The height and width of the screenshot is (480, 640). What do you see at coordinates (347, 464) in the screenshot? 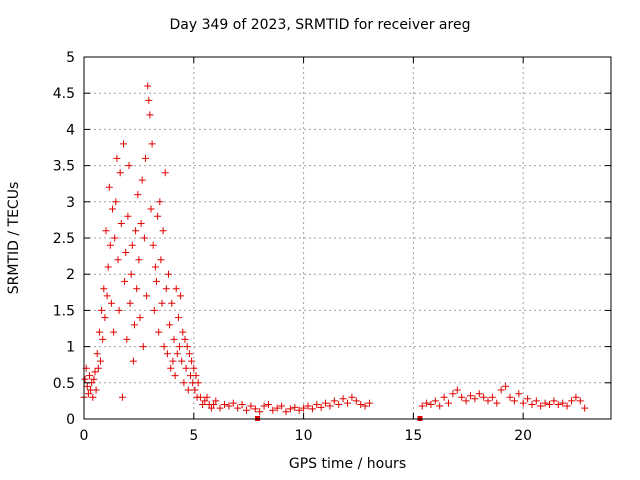
I see `x-axis-label: GPS time / hours` at bounding box center [347, 464].